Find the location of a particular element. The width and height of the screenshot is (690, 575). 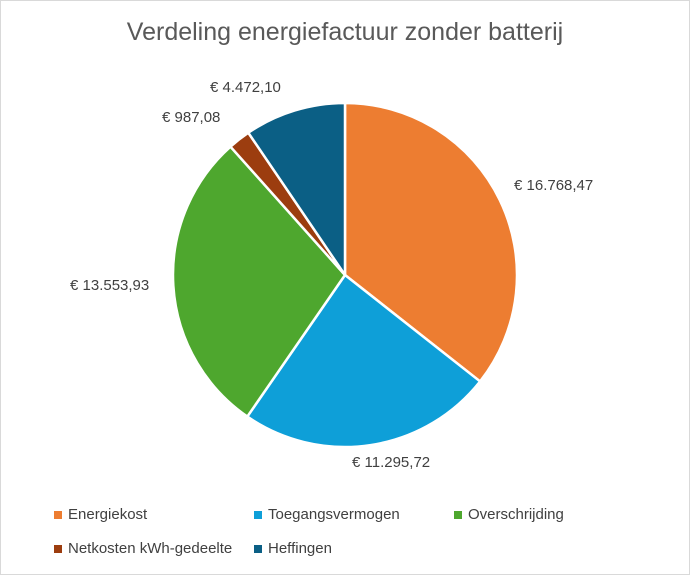

data-label-netkosten-kwh-gedeelte: € 987,08 is located at coordinates (191, 117).